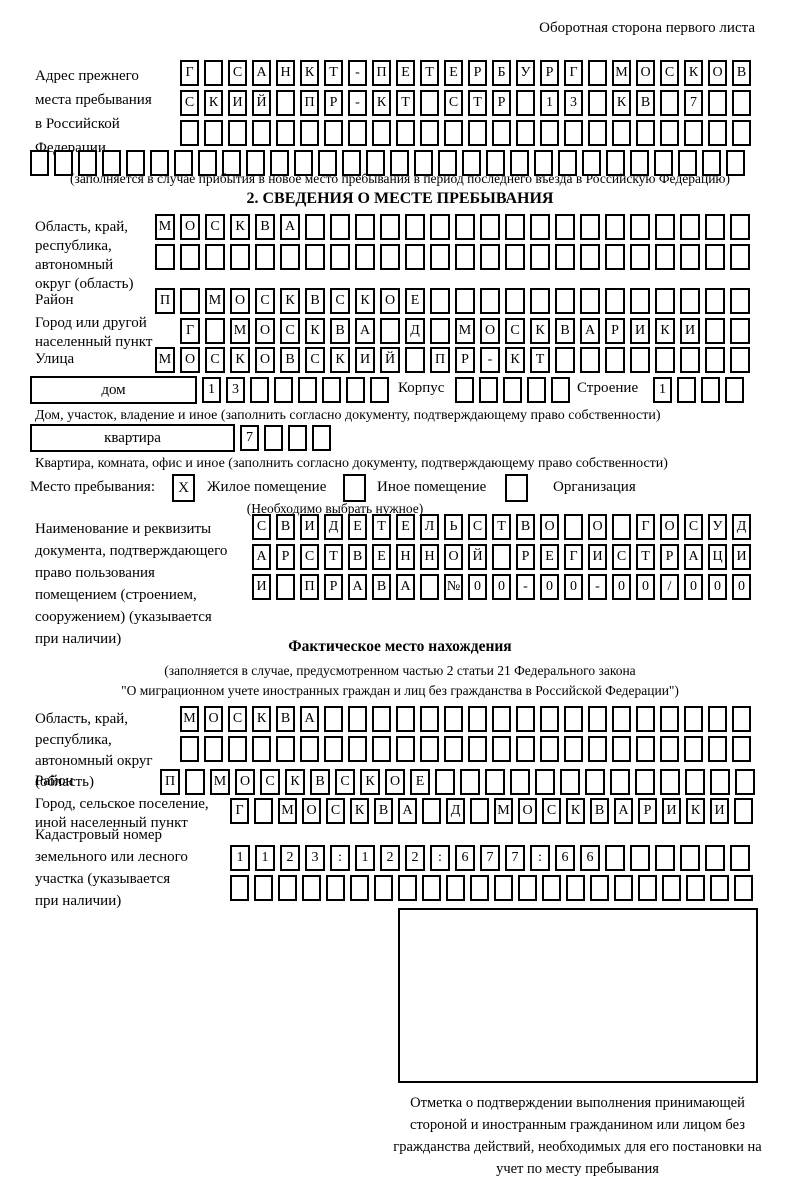 The width and height of the screenshot is (800, 1180). What do you see at coordinates (420, 782) in the screenshot?
I see `char-box: Е` at bounding box center [420, 782].